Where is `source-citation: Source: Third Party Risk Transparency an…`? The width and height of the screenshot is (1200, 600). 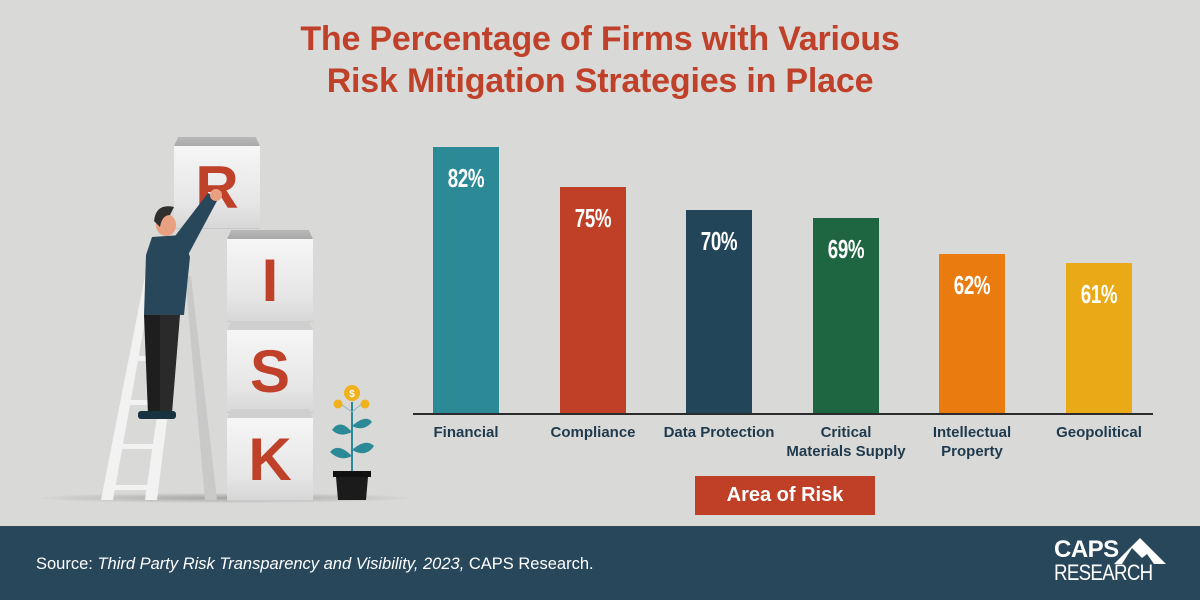
source-citation: Source: Third Party Risk Transparency an… is located at coordinates (315, 564).